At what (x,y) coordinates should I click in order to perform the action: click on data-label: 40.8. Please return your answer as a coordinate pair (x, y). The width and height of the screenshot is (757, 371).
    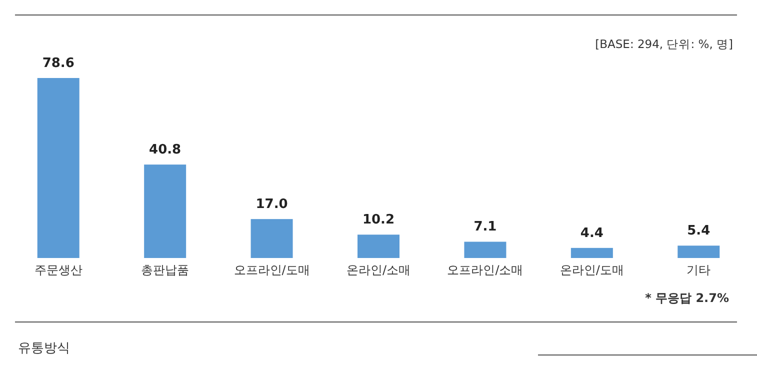
    Looking at the image, I should click on (165, 150).